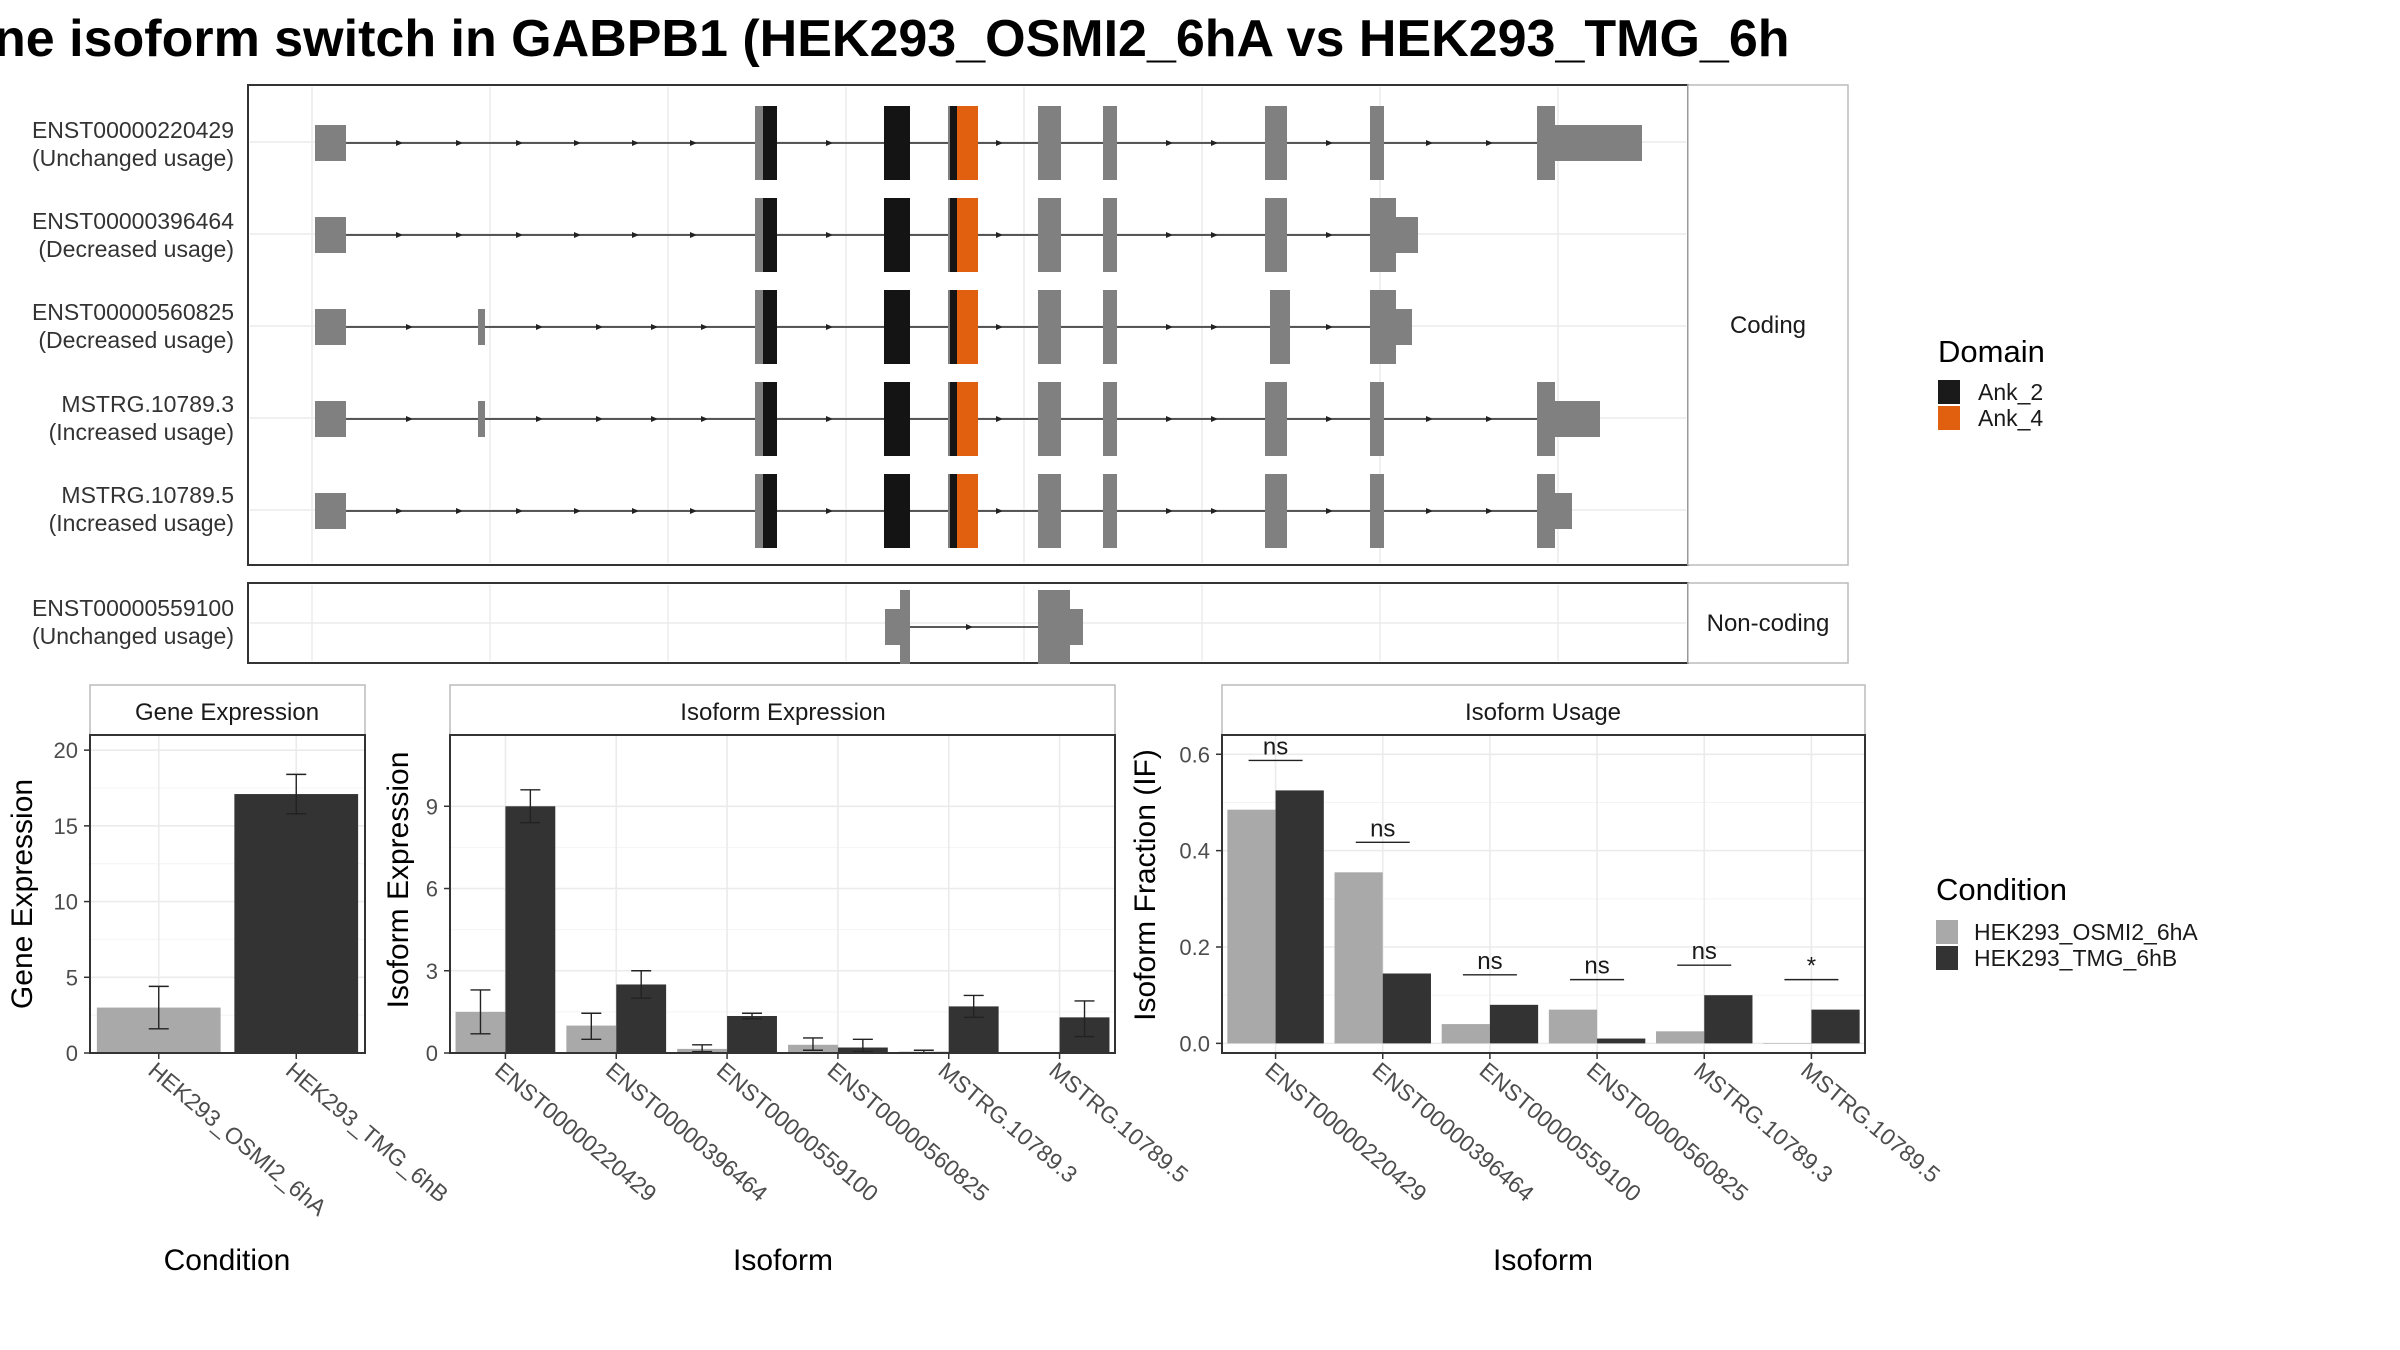 The image size is (2400, 1350). Describe the element at coordinates (1811, 966) in the screenshot. I see `significance-label: *` at that location.